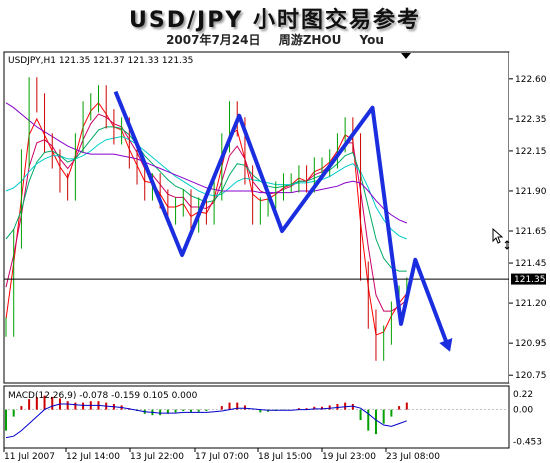 The width and height of the screenshot is (550, 463). I want to click on y-tick-label: 122.15, so click(531, 152).